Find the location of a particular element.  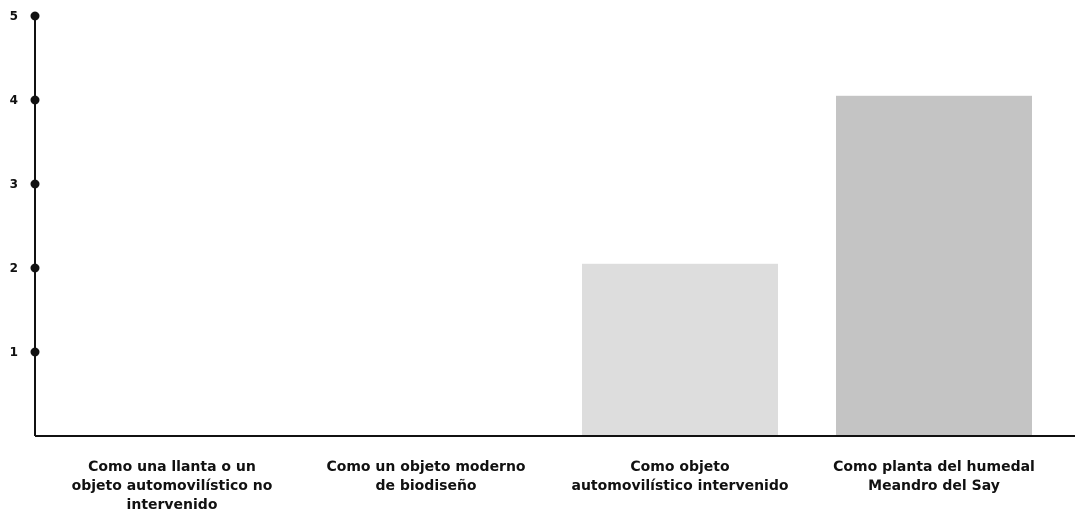

x-category-label-4: Como planta del humedal Meandro del Say is located at coordinates (934, 476).